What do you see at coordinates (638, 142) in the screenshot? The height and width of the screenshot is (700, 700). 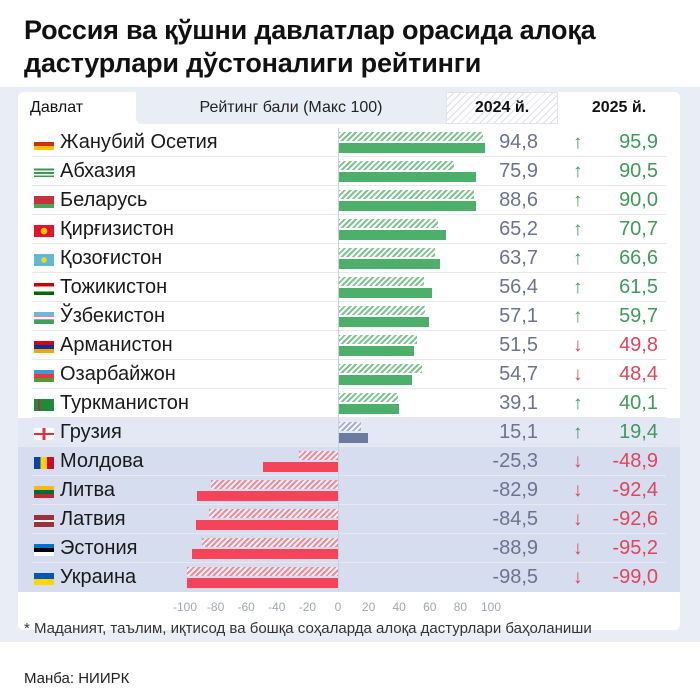 I see `value-2025: 95,9` at bounding box center [638, 142].